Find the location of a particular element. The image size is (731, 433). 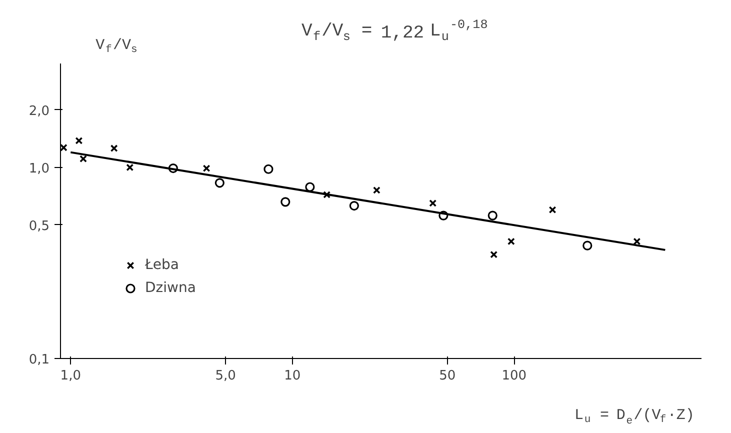

y-tick-label: 0,1 is located at coordinates (39, 360).